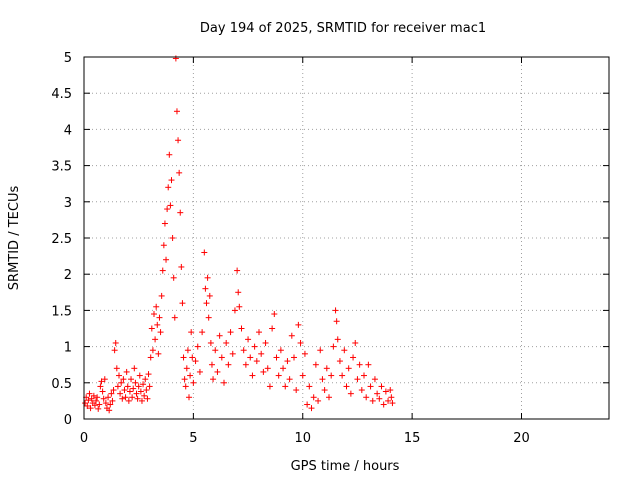  Describe the element at coordinates (302, 438) in the screenshot. I see `x-tick-label: 10` at that location.